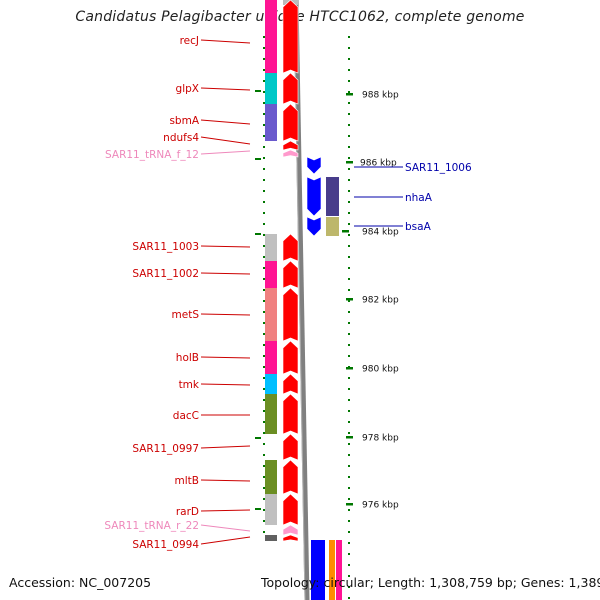 The width and height of the screenshot is (600, 600). Describe the element at coordinates (187, 481) in the screenshot. I see `gene-label-mltB: mltB` at that location.